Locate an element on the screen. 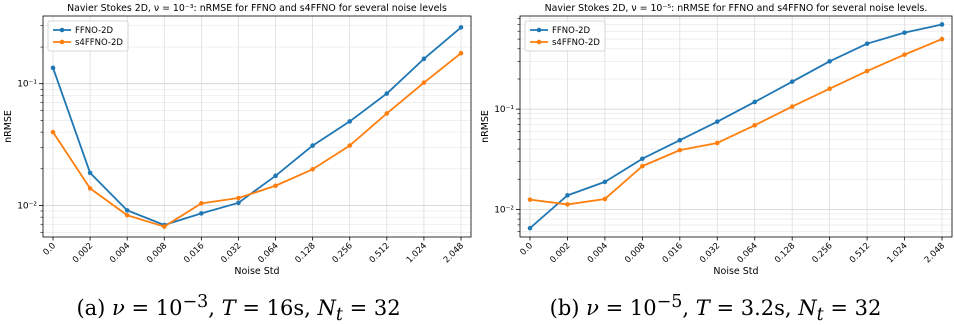 The image size is (954, 325). x-tick-label: 0.004 is located at coordinates (598, 253).